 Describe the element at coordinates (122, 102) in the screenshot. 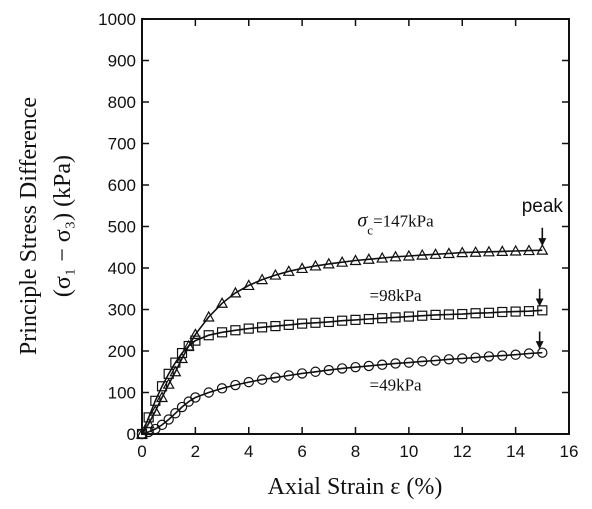

I see `y-tick-label: 800` at that location.